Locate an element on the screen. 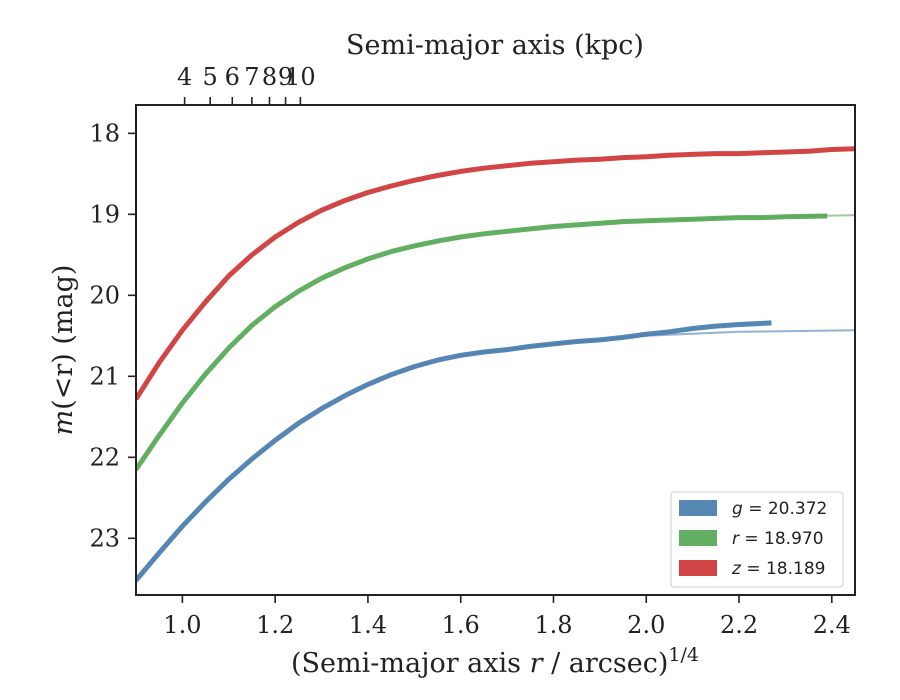 The width and height of the screenshot is (900, 700). y-tick-label: 18 is located at coordinates (104, 133).